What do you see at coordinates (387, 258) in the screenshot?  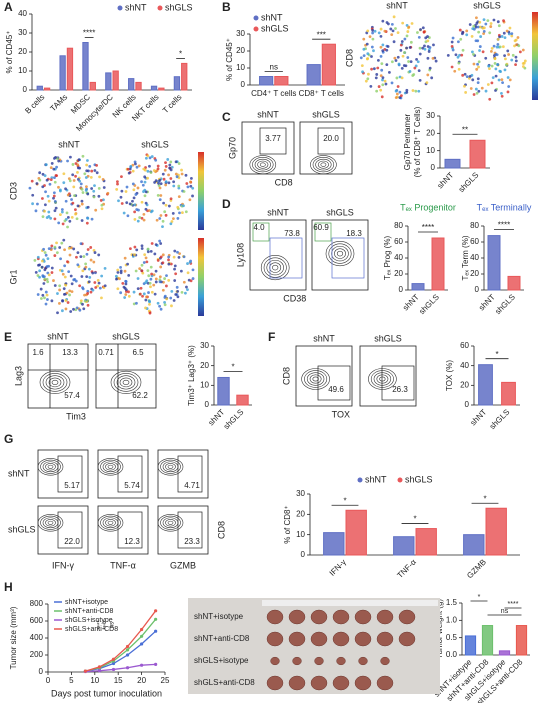 I see `y-axis-label: Tₑₓ Prog (%)` at bounding box center [387, 258].